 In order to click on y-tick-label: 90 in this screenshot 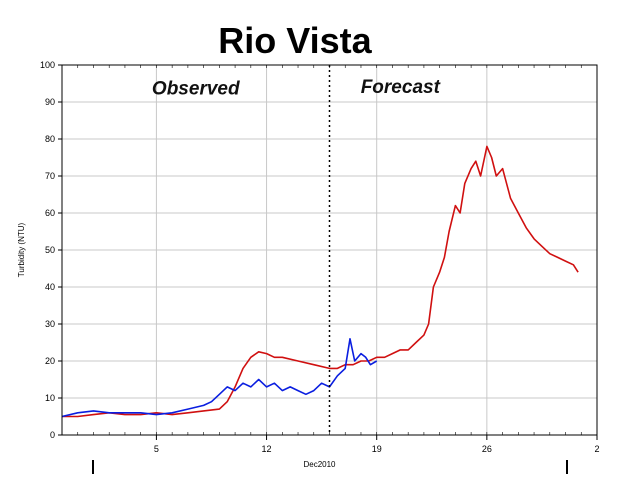, I will do `click(50, 102)`.